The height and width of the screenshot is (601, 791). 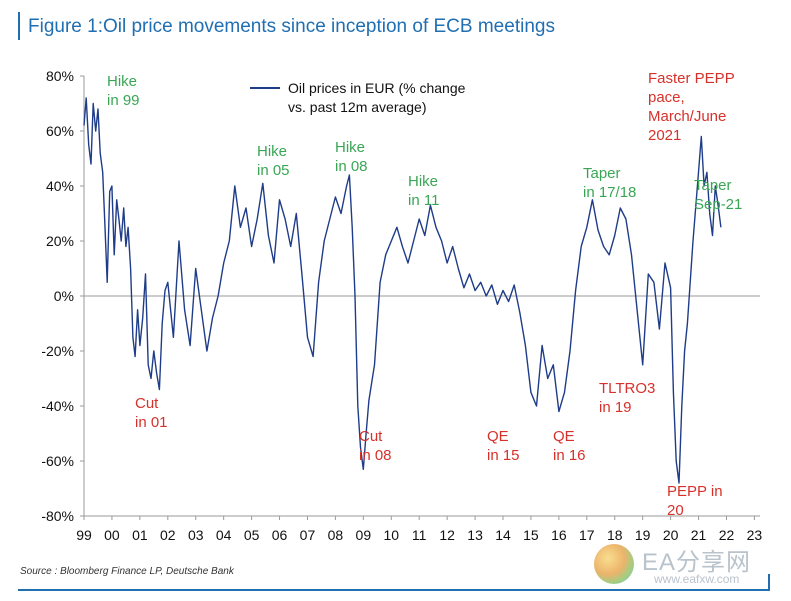 I want to click on x-tick-label: 10, so click(x=391, y=535).